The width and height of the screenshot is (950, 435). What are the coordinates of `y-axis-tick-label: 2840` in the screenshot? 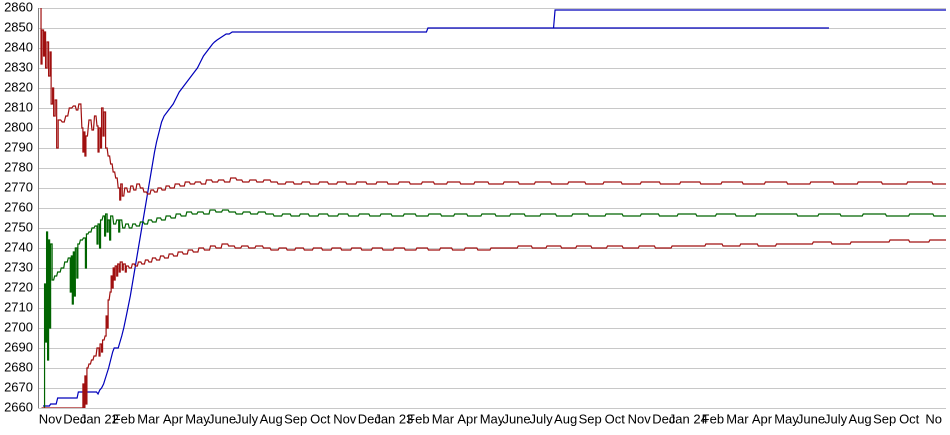 It's located at (18, 46).